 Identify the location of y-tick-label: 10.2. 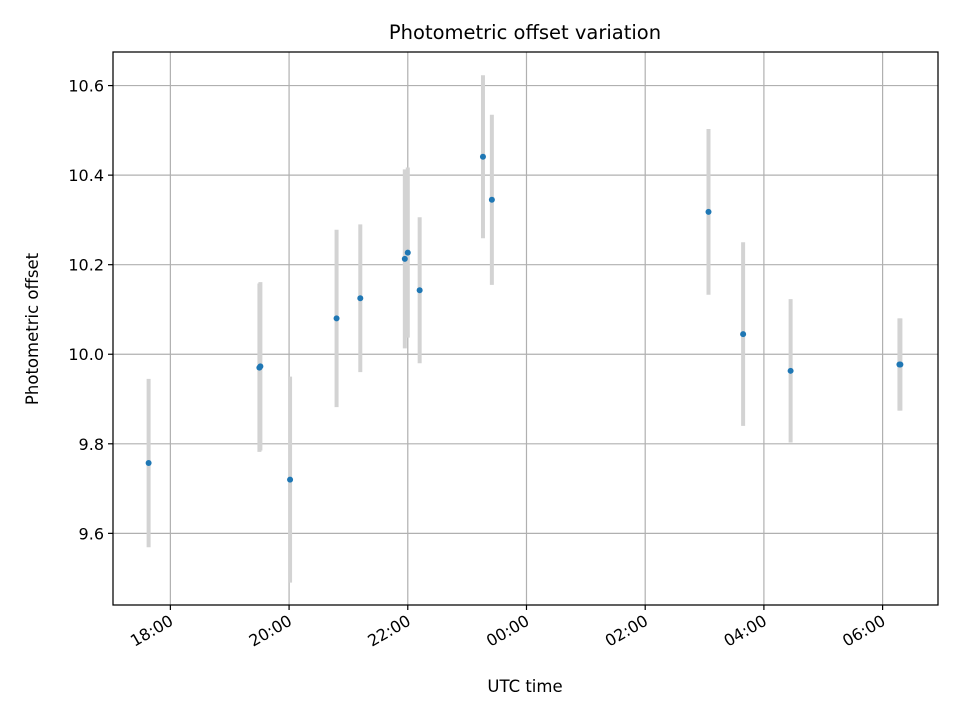
(86, 265).